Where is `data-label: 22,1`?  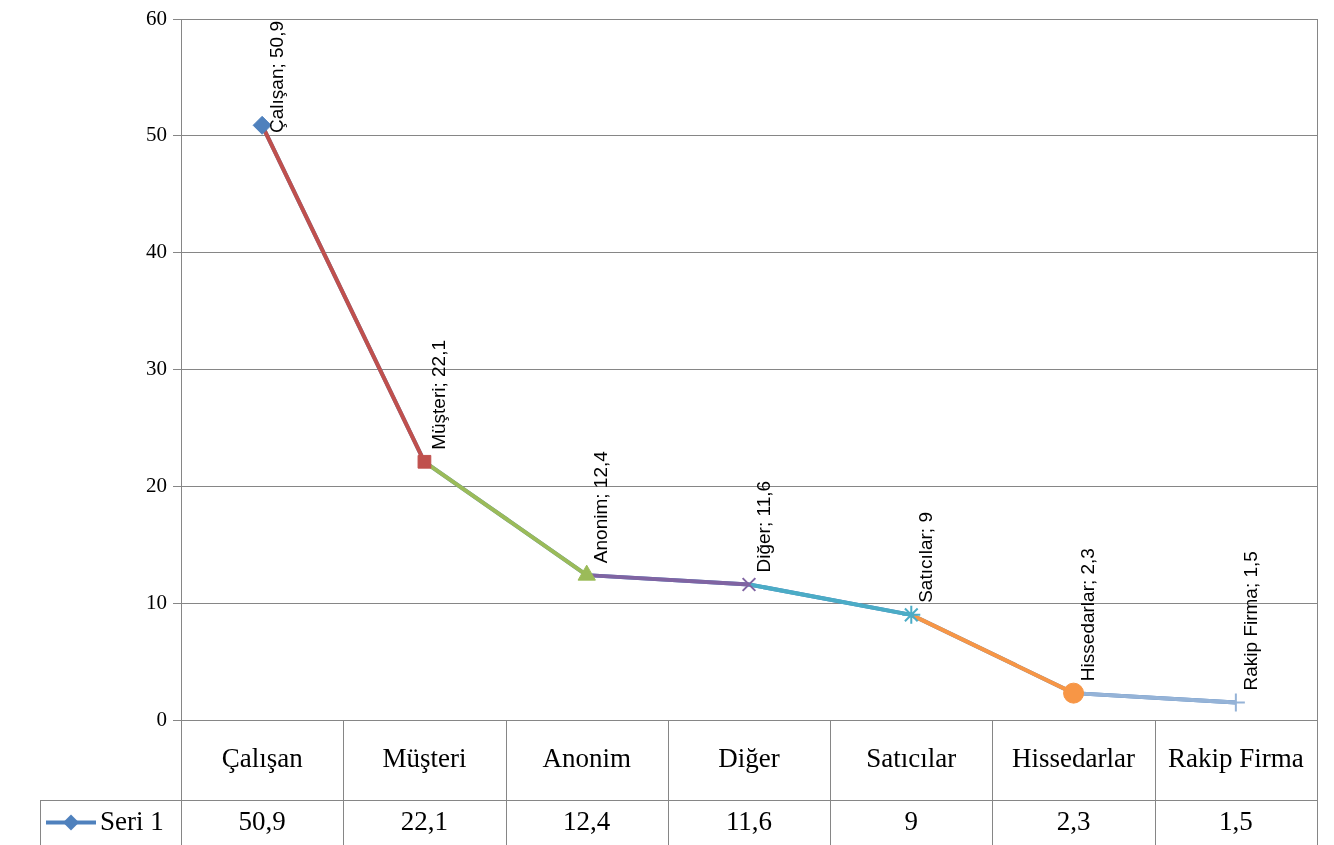 data-label: 22,1 is located at coordinates (424, 820).